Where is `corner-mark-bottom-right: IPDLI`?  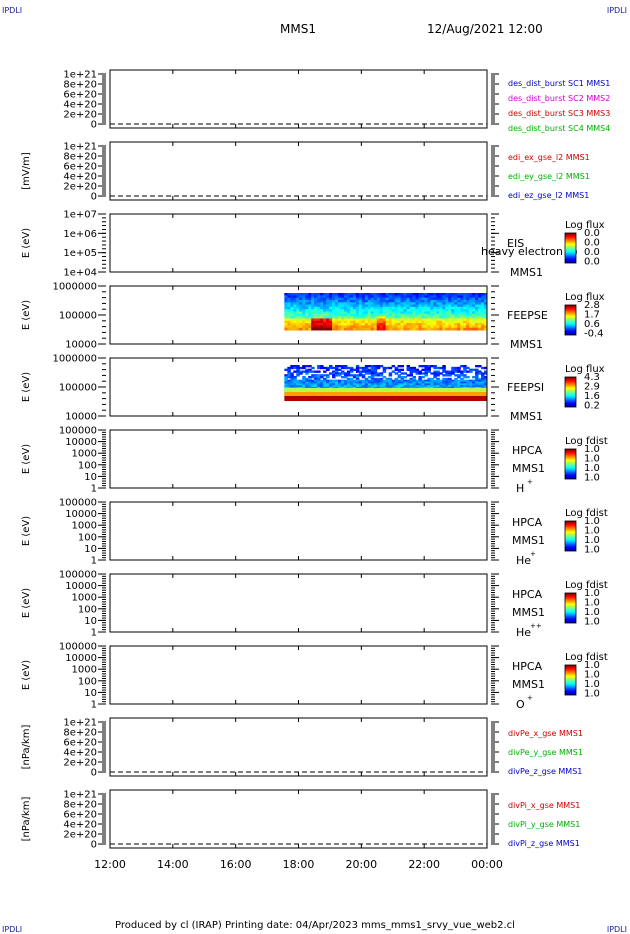
corner-mark-bottom-right: IPDLI is located at coordinates (616, 929).